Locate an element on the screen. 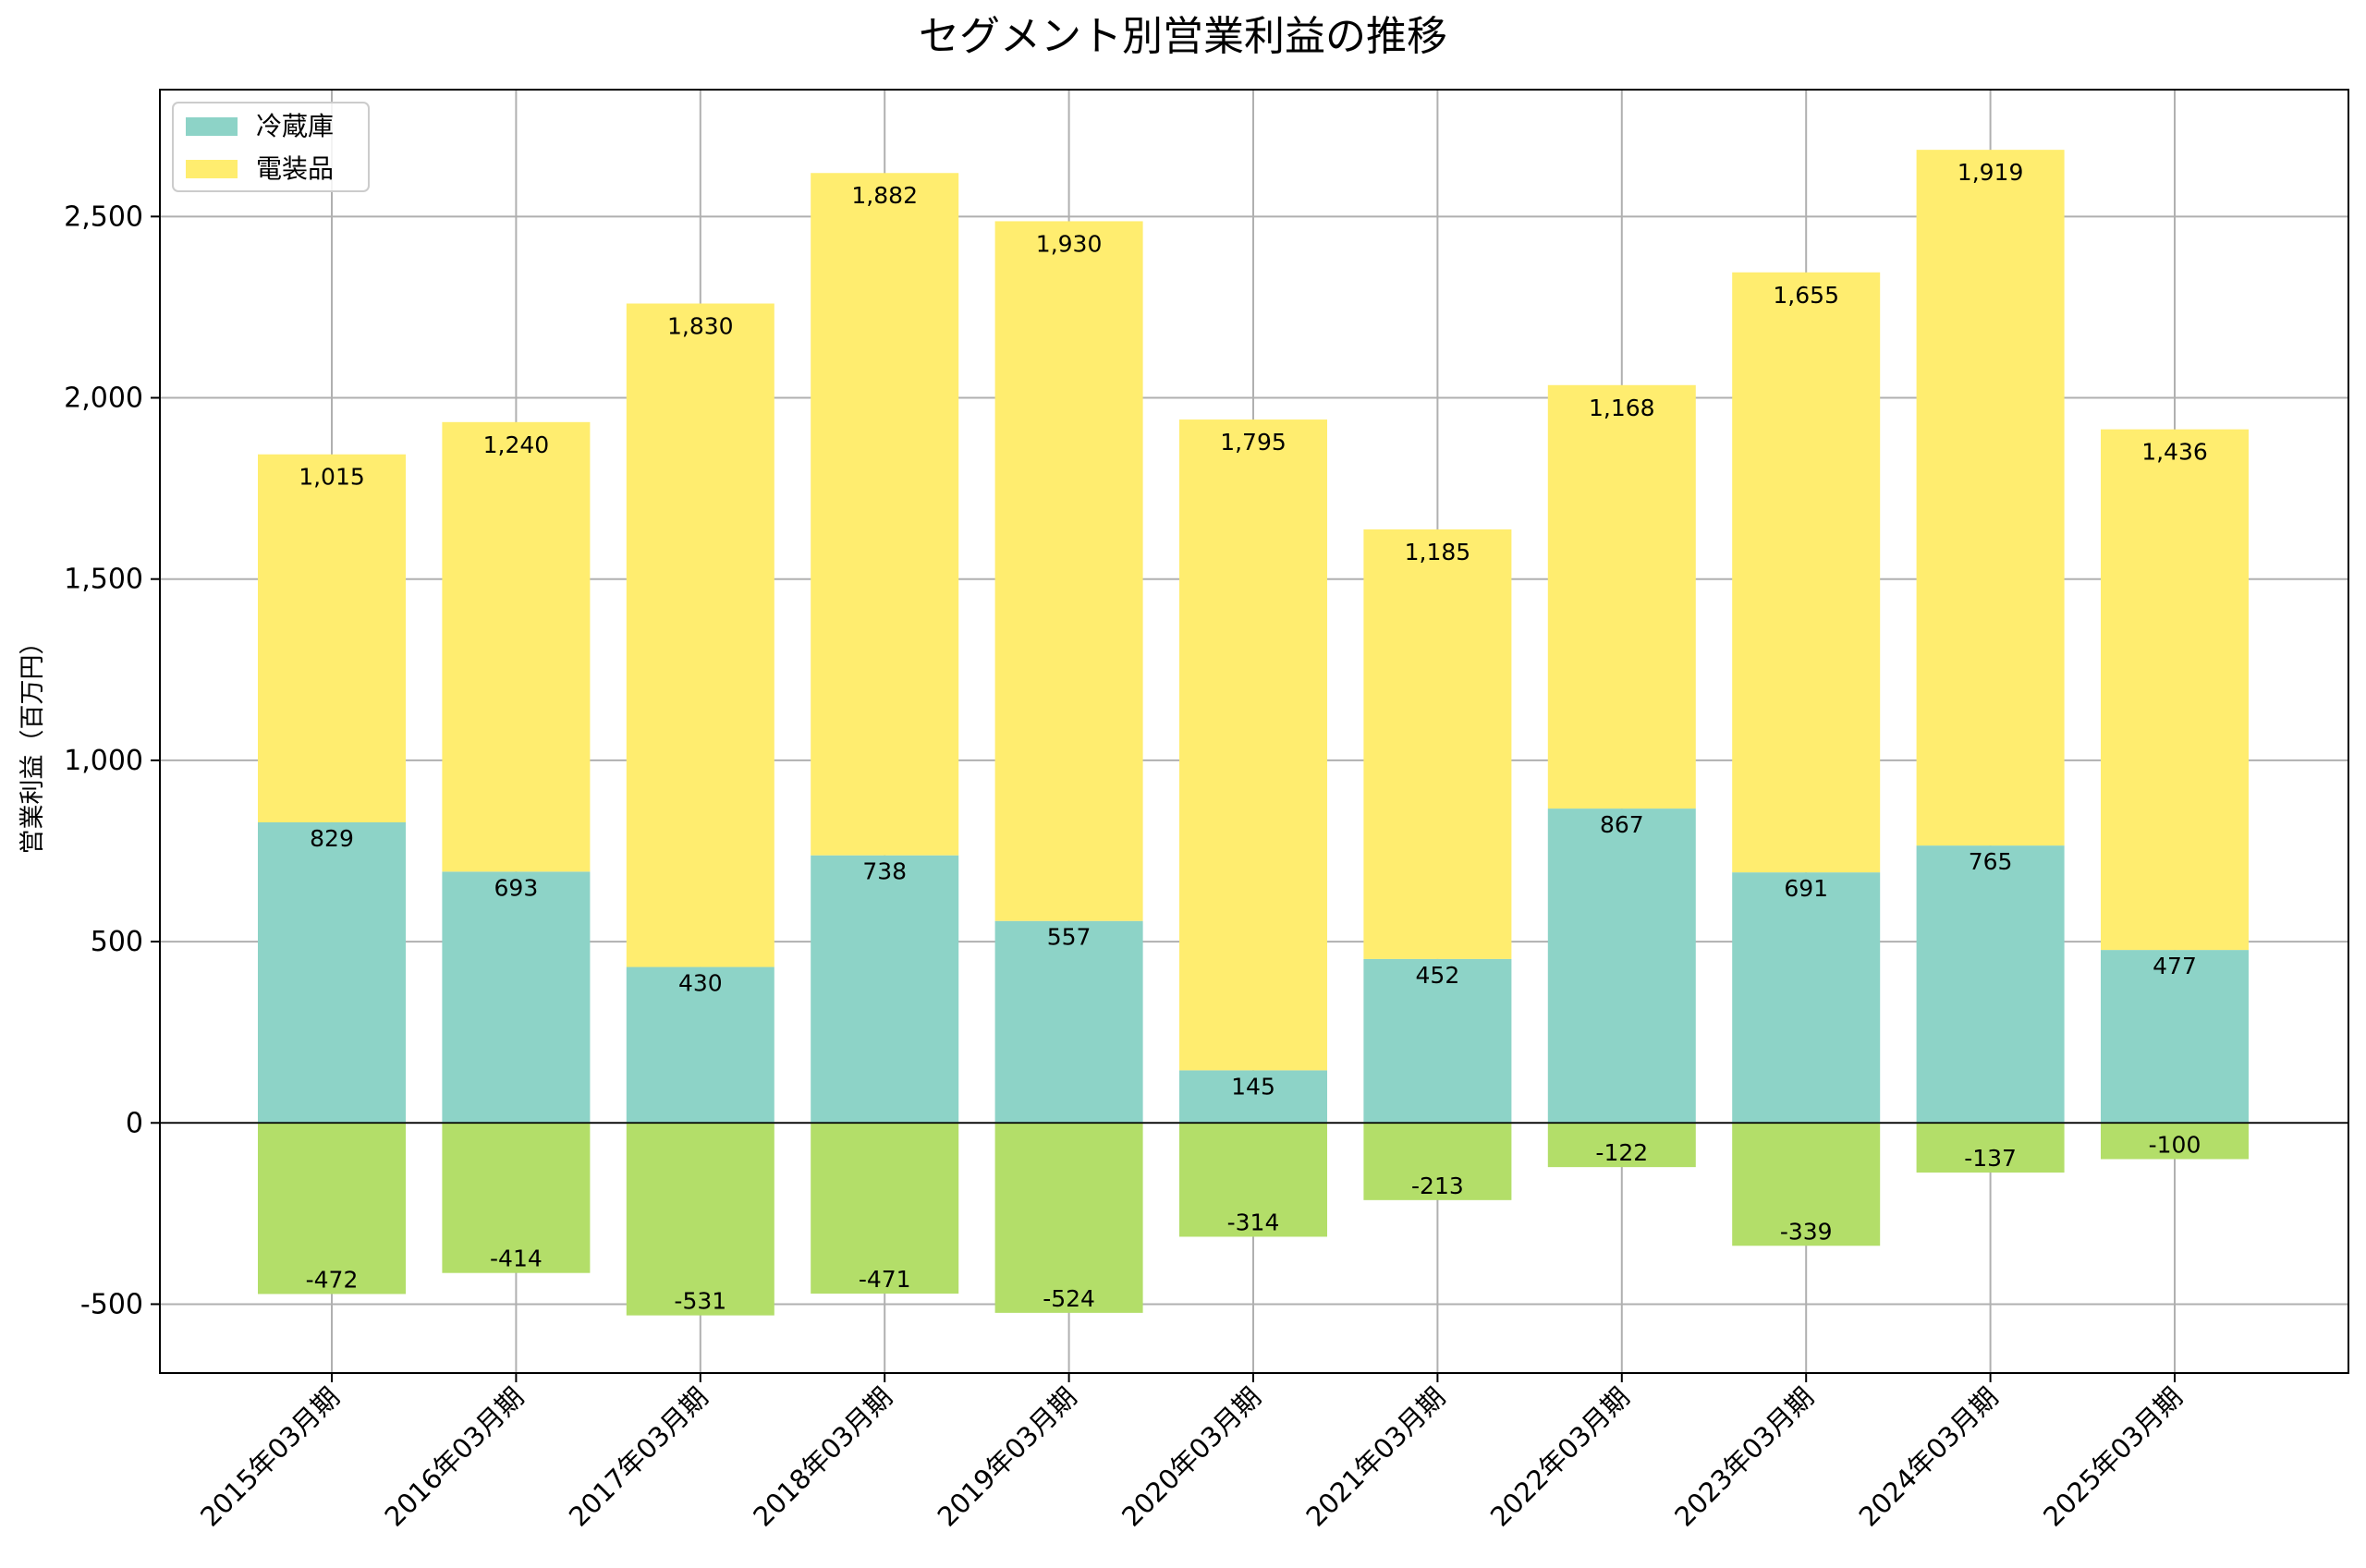 The image size is (2366, 1568). y-tick-label: 1,000 is located at coordinates (103, 761).